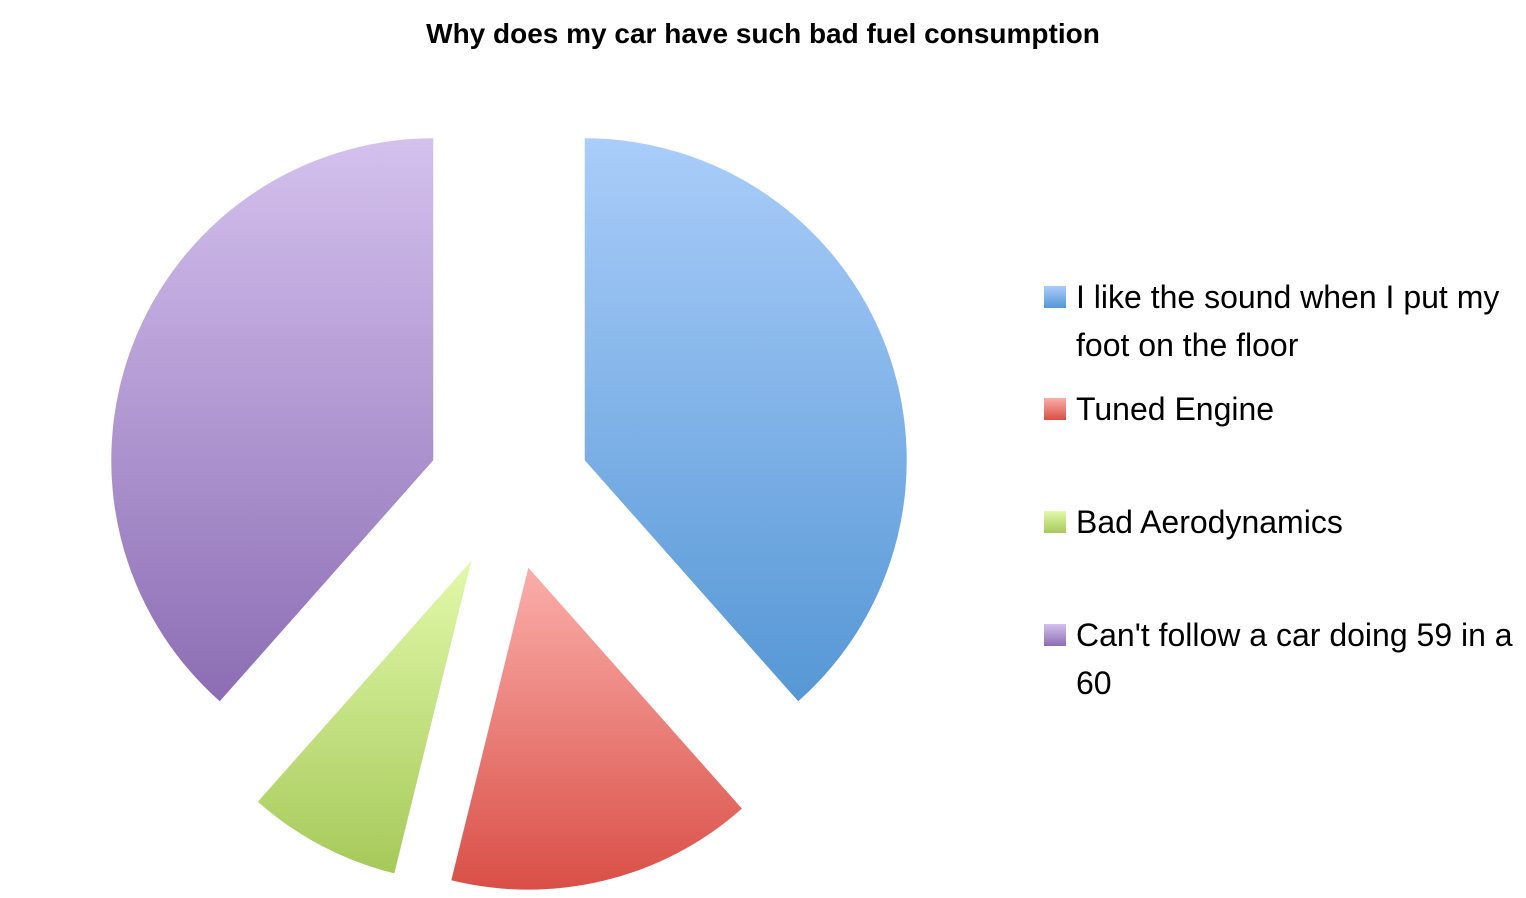 This screenshot has width=1526, height=898. Describe the element at coordinates (1294, 659) in the screenshot. I see `legend-label: Can't follow a car doing 59 in a 60` at that location.